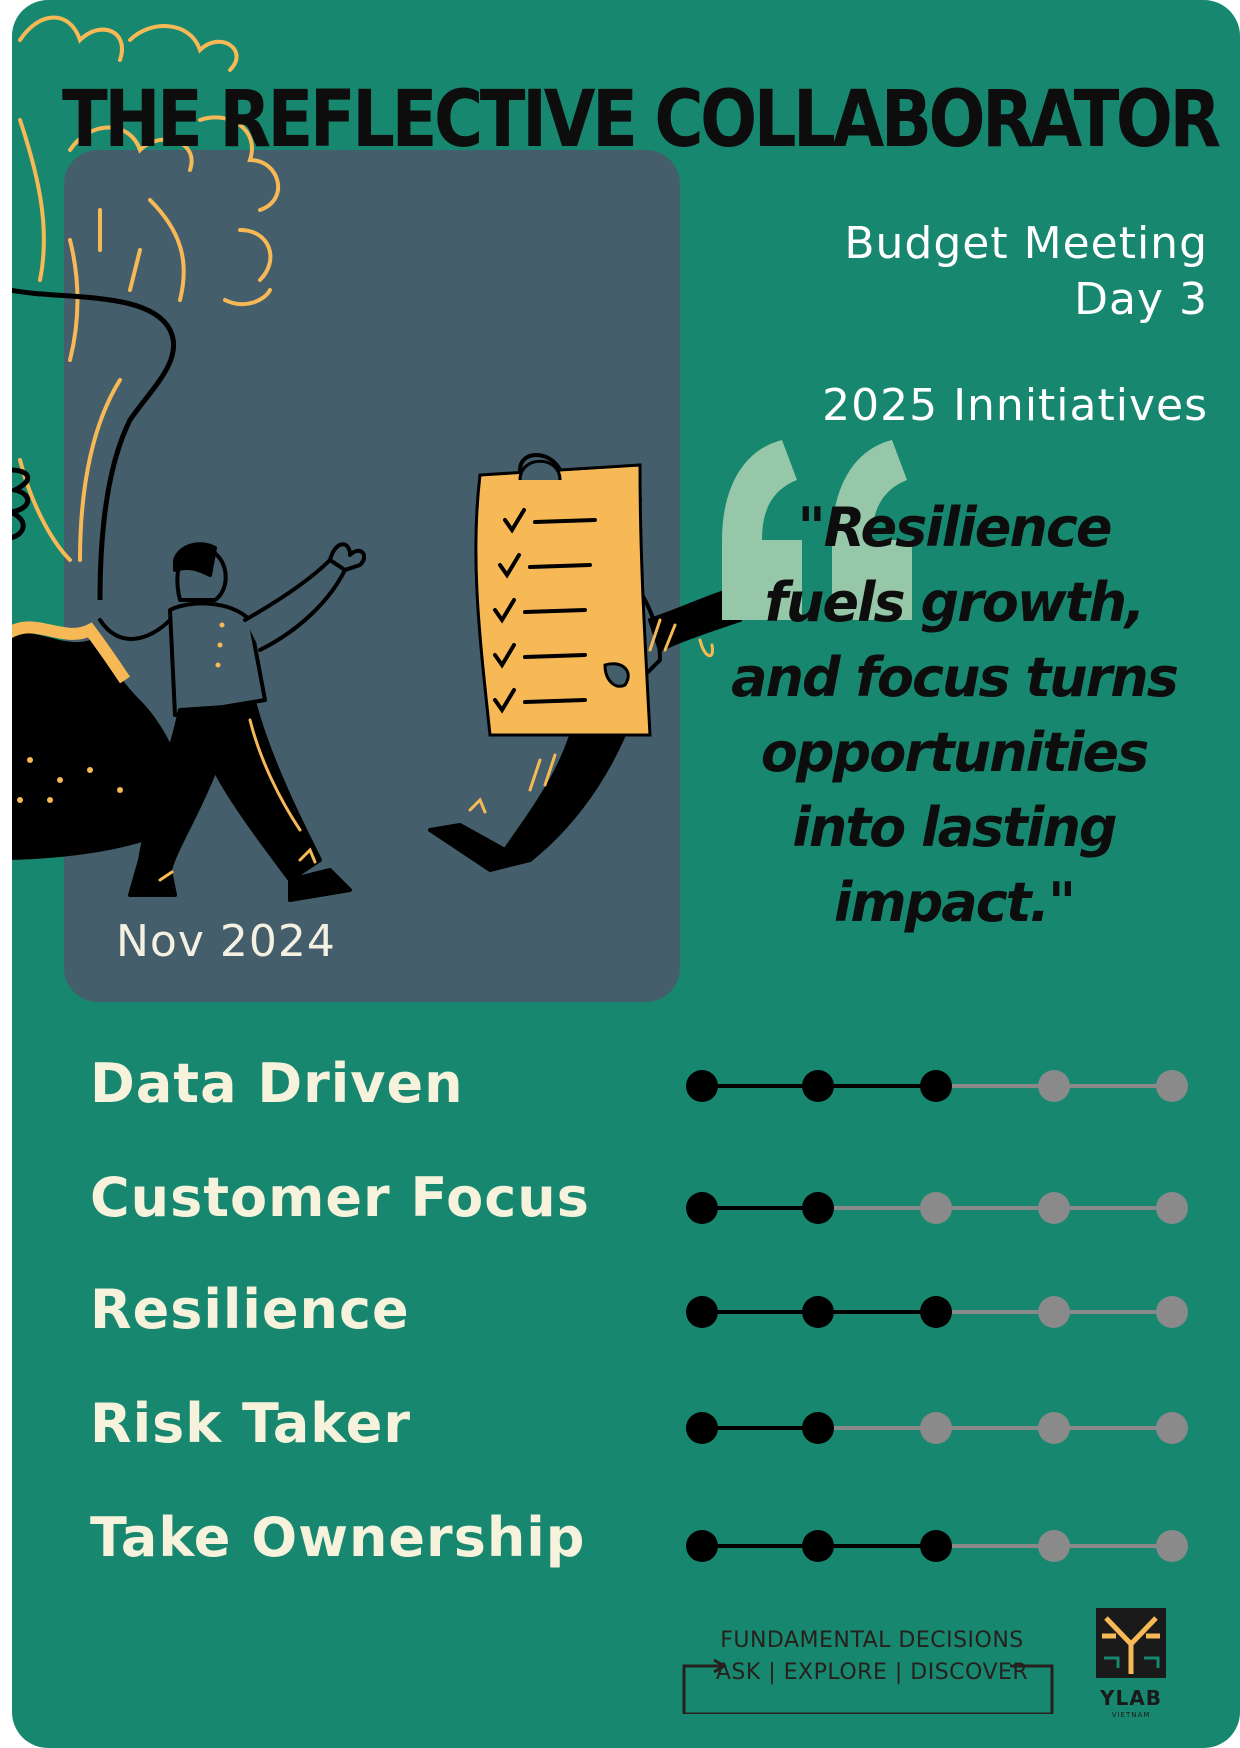 The width and height of the screenshot is (1240, 1748). I want to click on logo-name: YLAB, so click(1131, 1698).